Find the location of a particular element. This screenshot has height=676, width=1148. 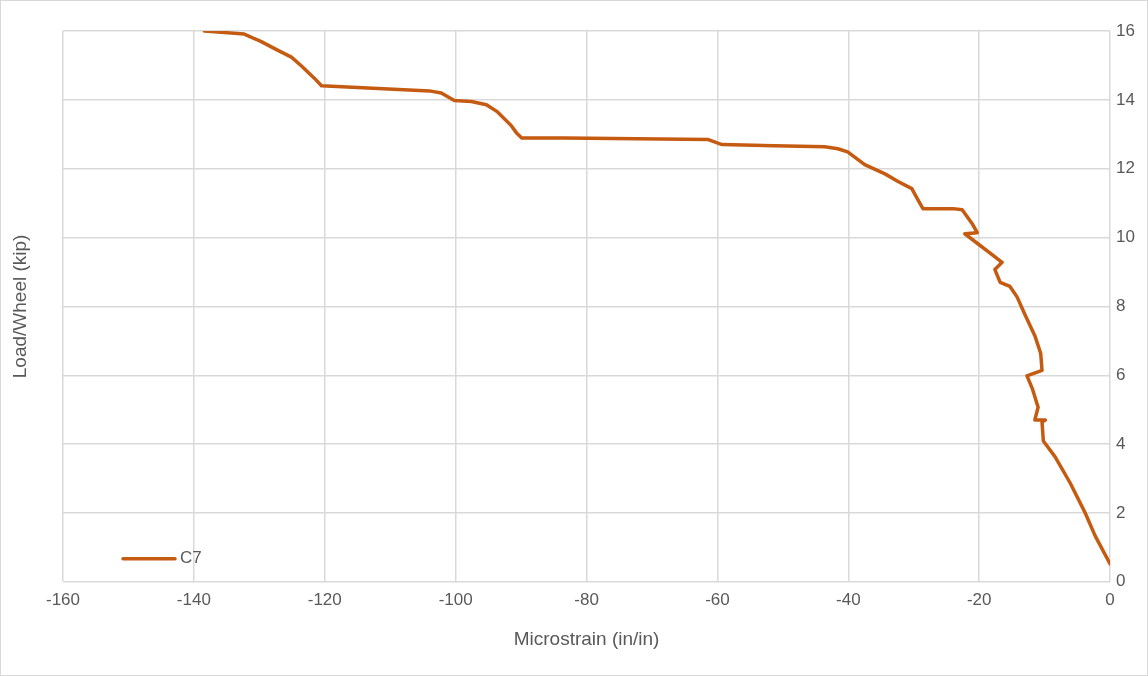

y-tick-label: 2 is located at coordinates (1121, 512).